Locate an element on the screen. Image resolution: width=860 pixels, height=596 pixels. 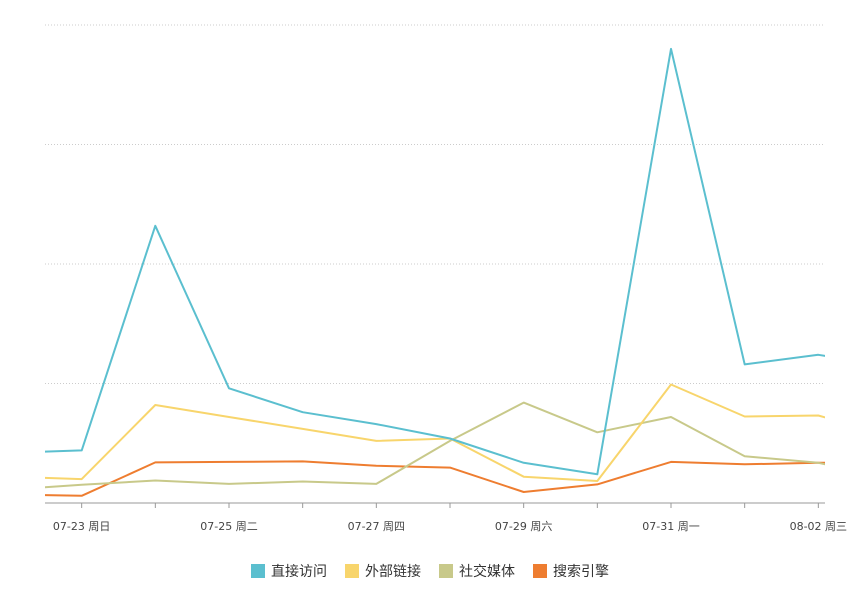
legend-swatch-social is located at coordinates (446, 571).